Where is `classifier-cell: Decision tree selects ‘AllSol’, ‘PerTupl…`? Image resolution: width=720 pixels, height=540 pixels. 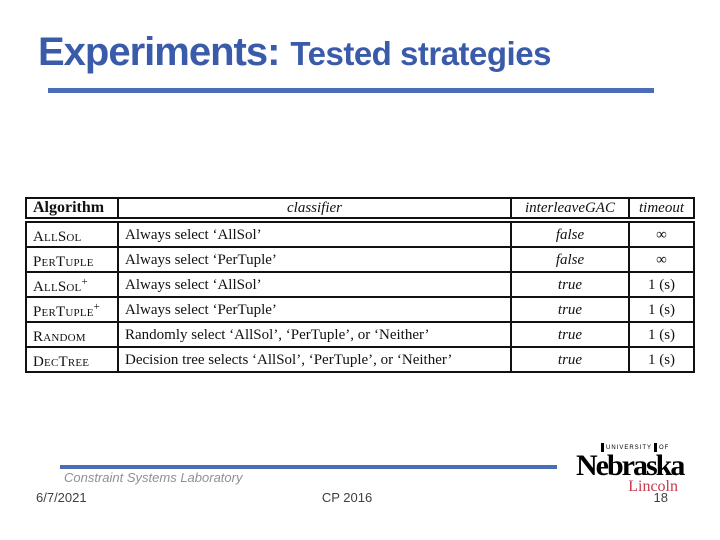
classifier-cell: Decision tree selects ‘AllSol’, ‘PerTupl… is located at coordinates (314, 359).